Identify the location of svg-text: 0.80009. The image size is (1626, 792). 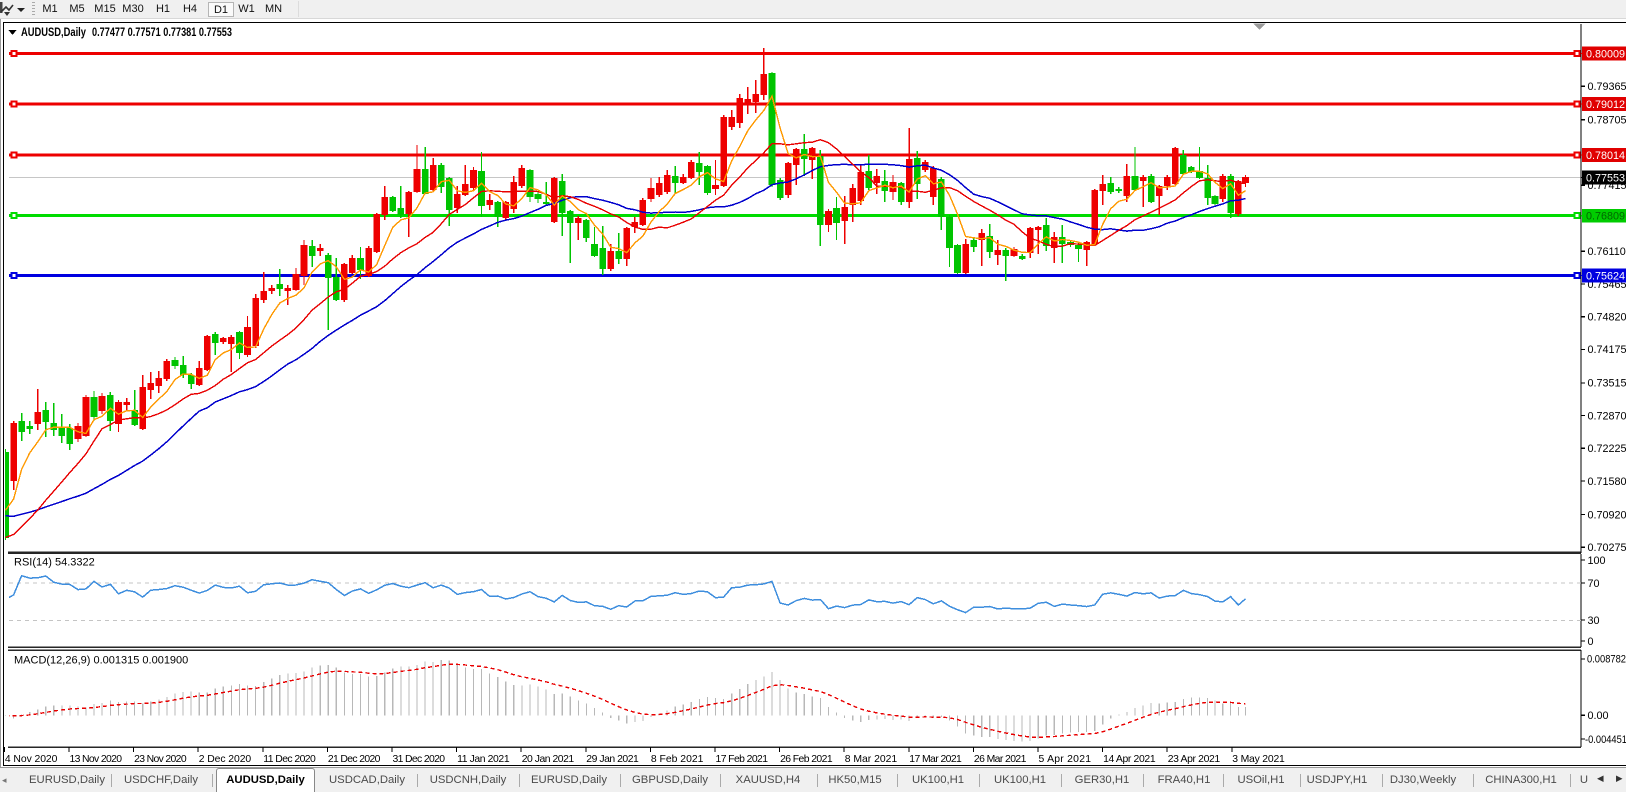
(1605, 54).